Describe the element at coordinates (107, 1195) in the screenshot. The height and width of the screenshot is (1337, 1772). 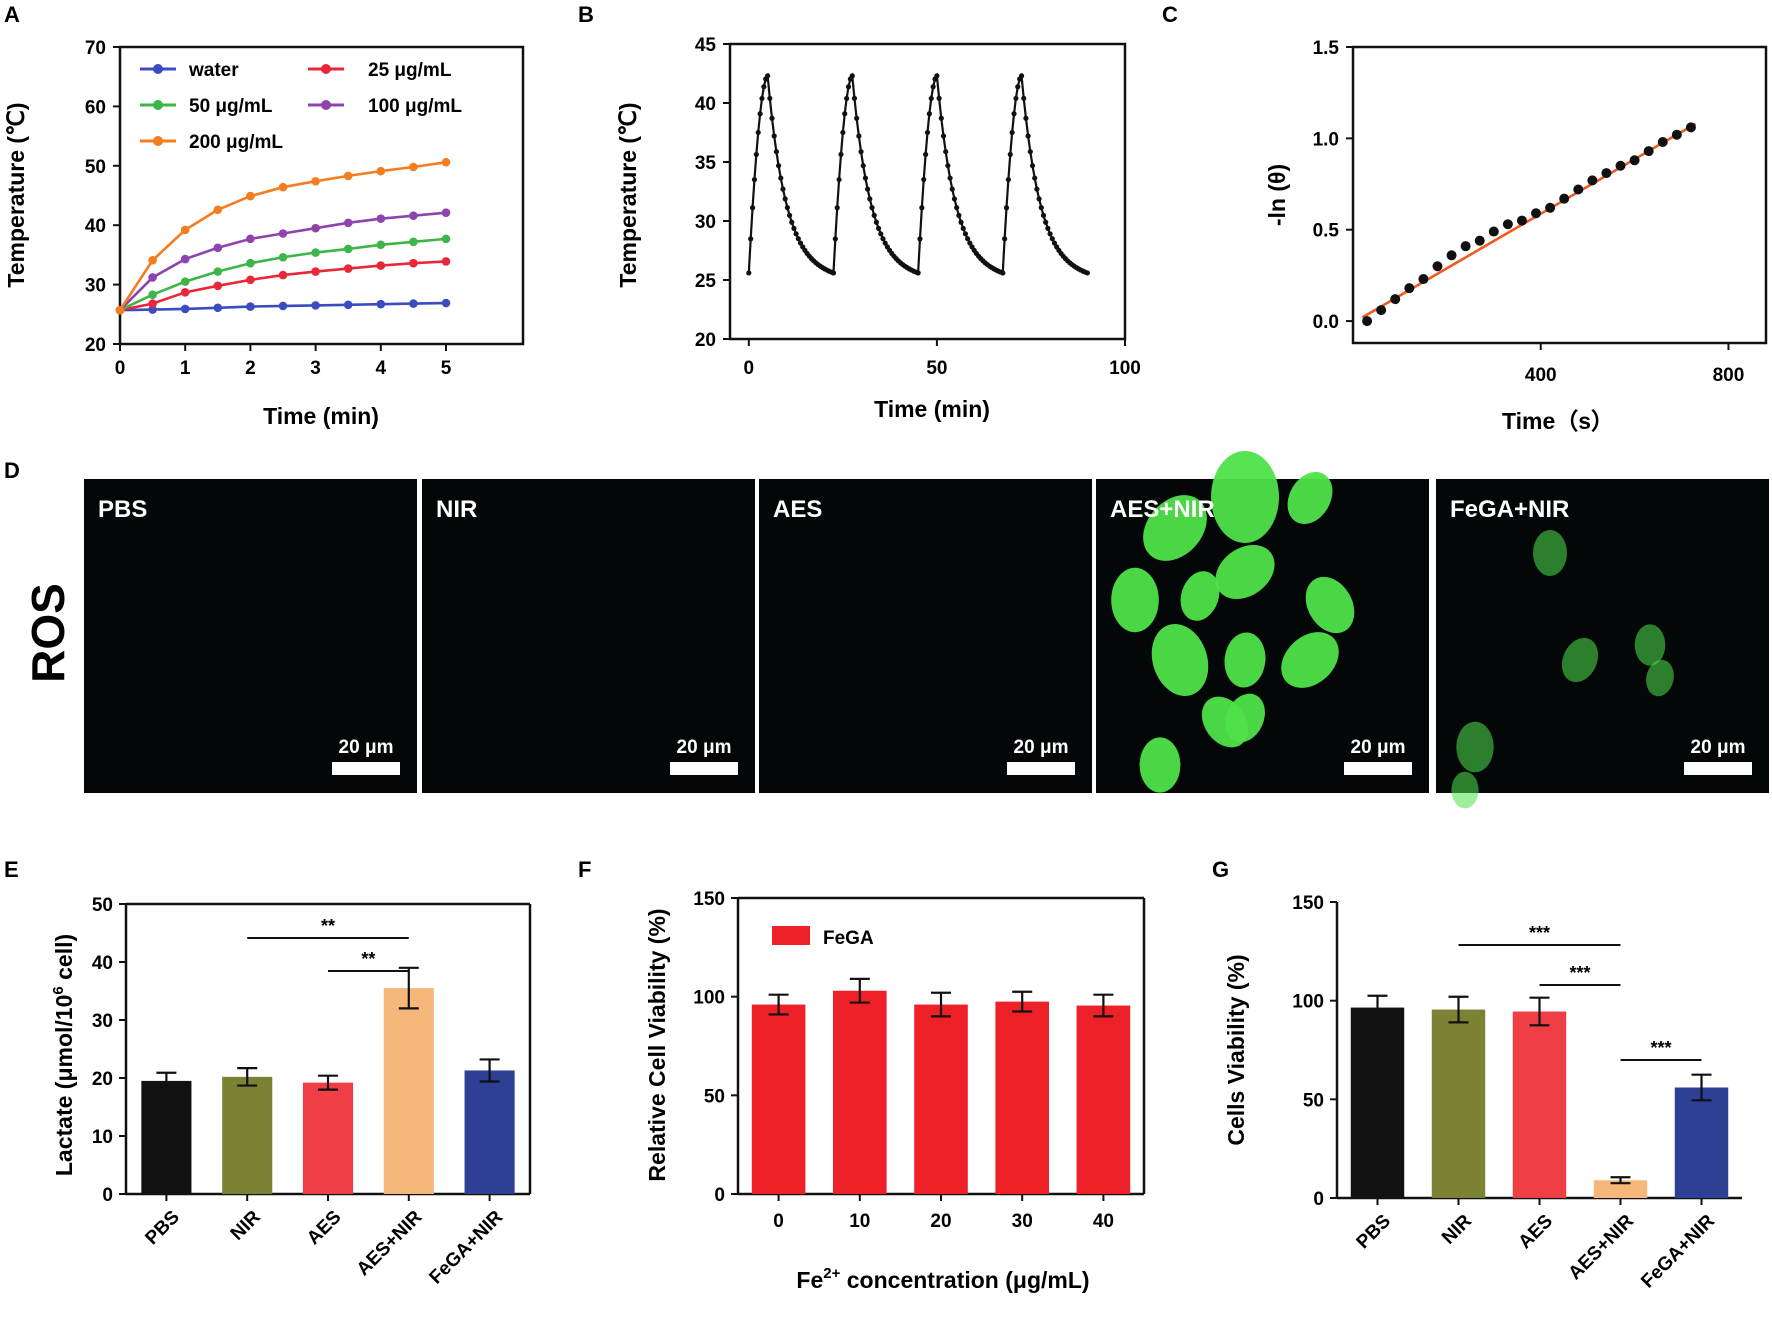
I see `panel-e-ytick-label: 0` at that location.